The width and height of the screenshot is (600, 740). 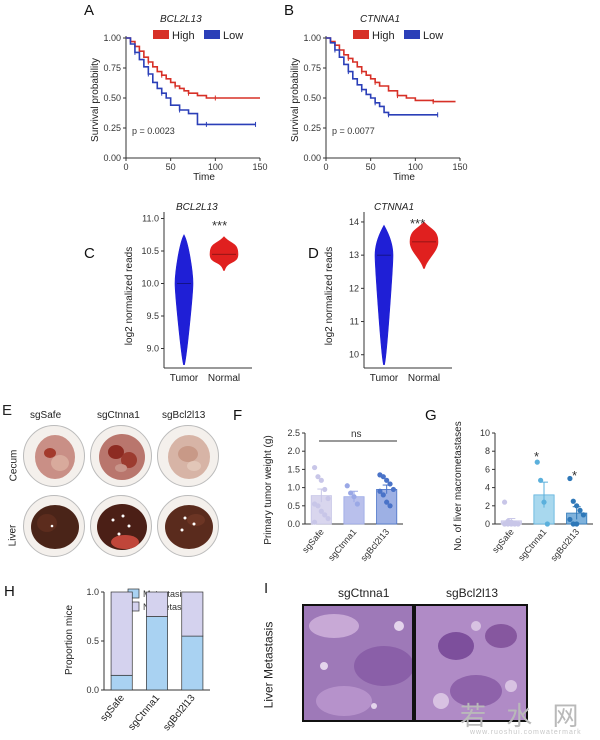 I want to click on histology-image-sgbcl2l13, so click(x=471, y=663).